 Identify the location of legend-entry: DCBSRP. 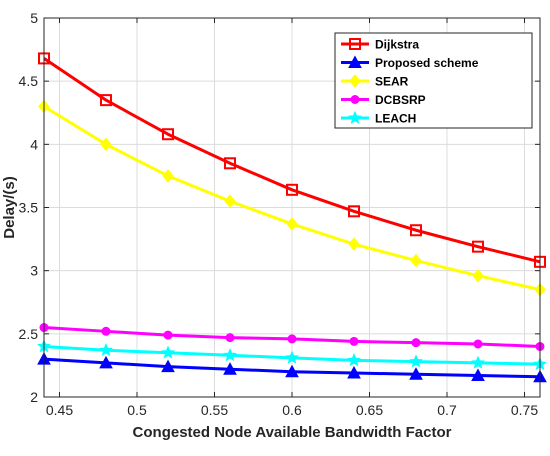
(383, 100).